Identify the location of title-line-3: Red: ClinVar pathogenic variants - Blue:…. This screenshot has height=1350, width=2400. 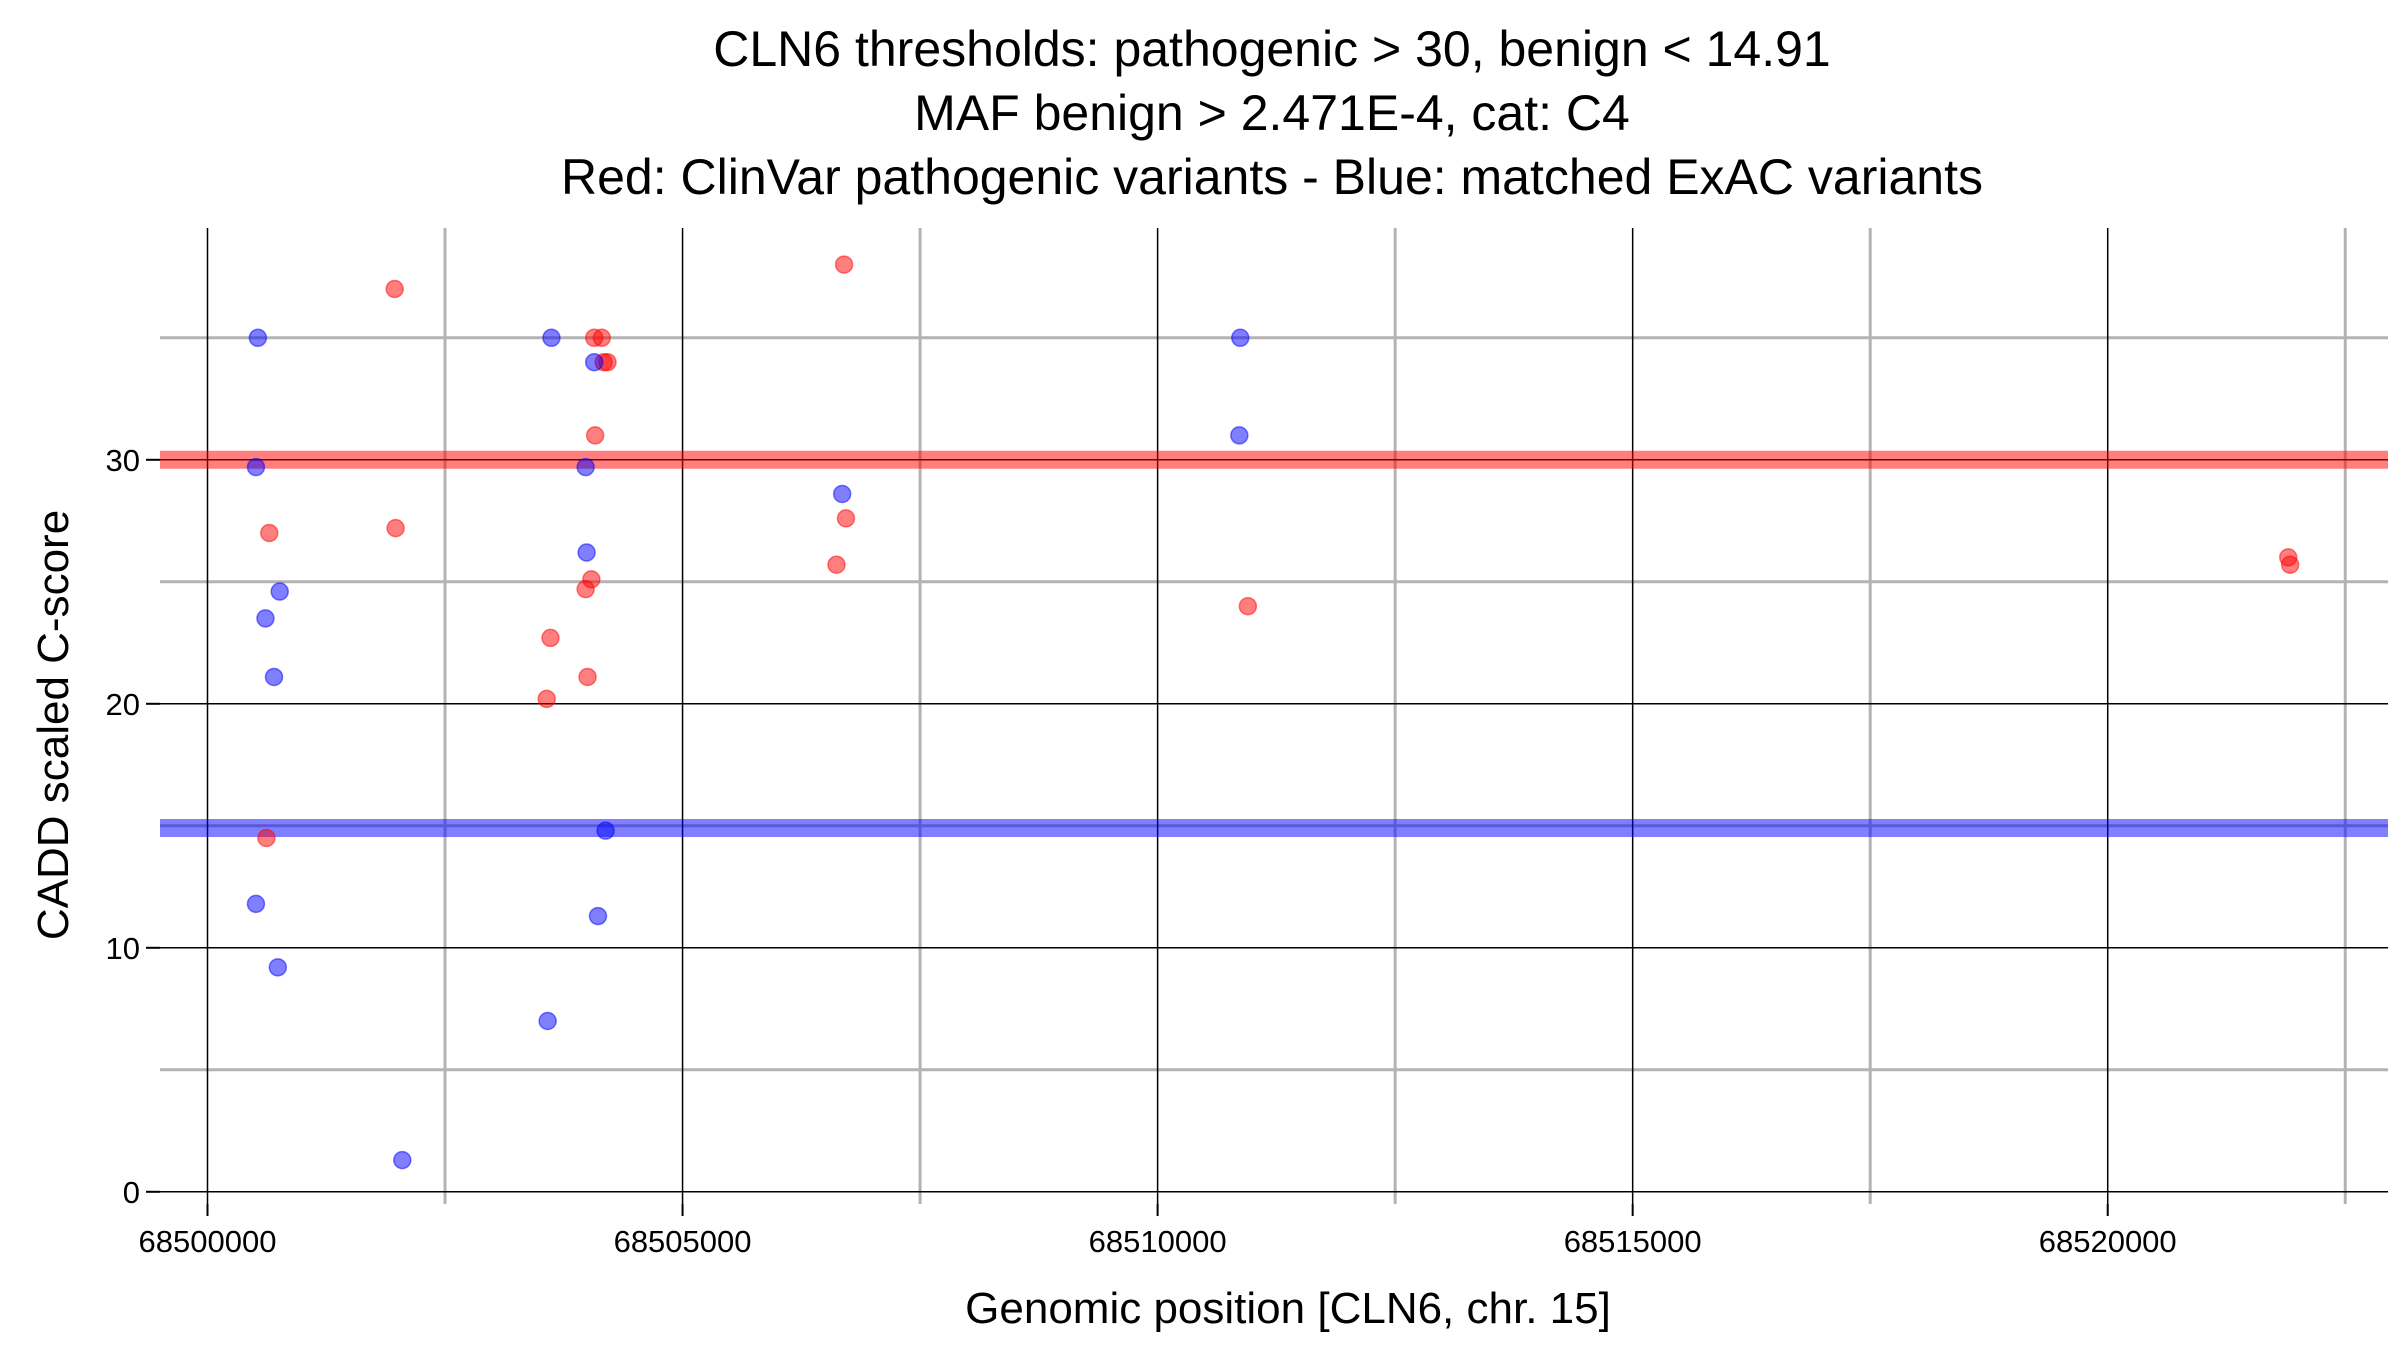
(1272, 177).